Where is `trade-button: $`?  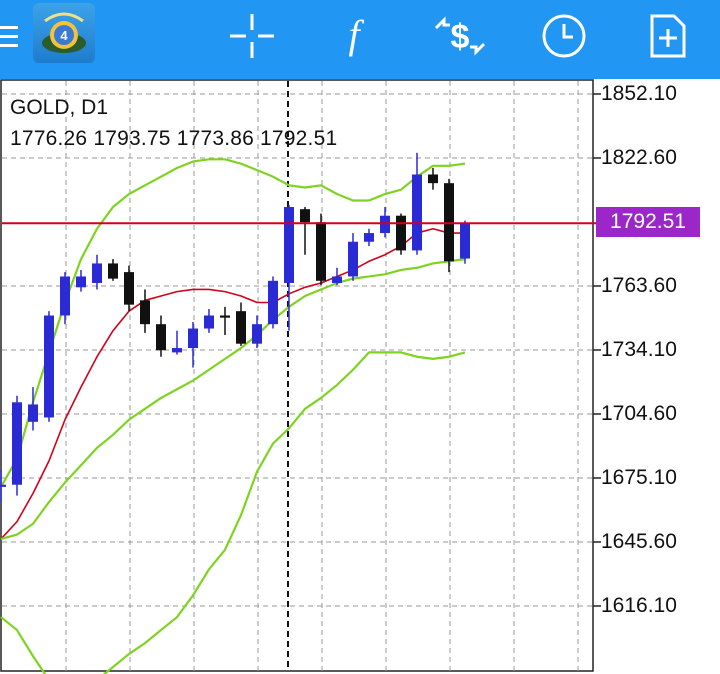 trade-button: $ is located at coordinates (460, 36).